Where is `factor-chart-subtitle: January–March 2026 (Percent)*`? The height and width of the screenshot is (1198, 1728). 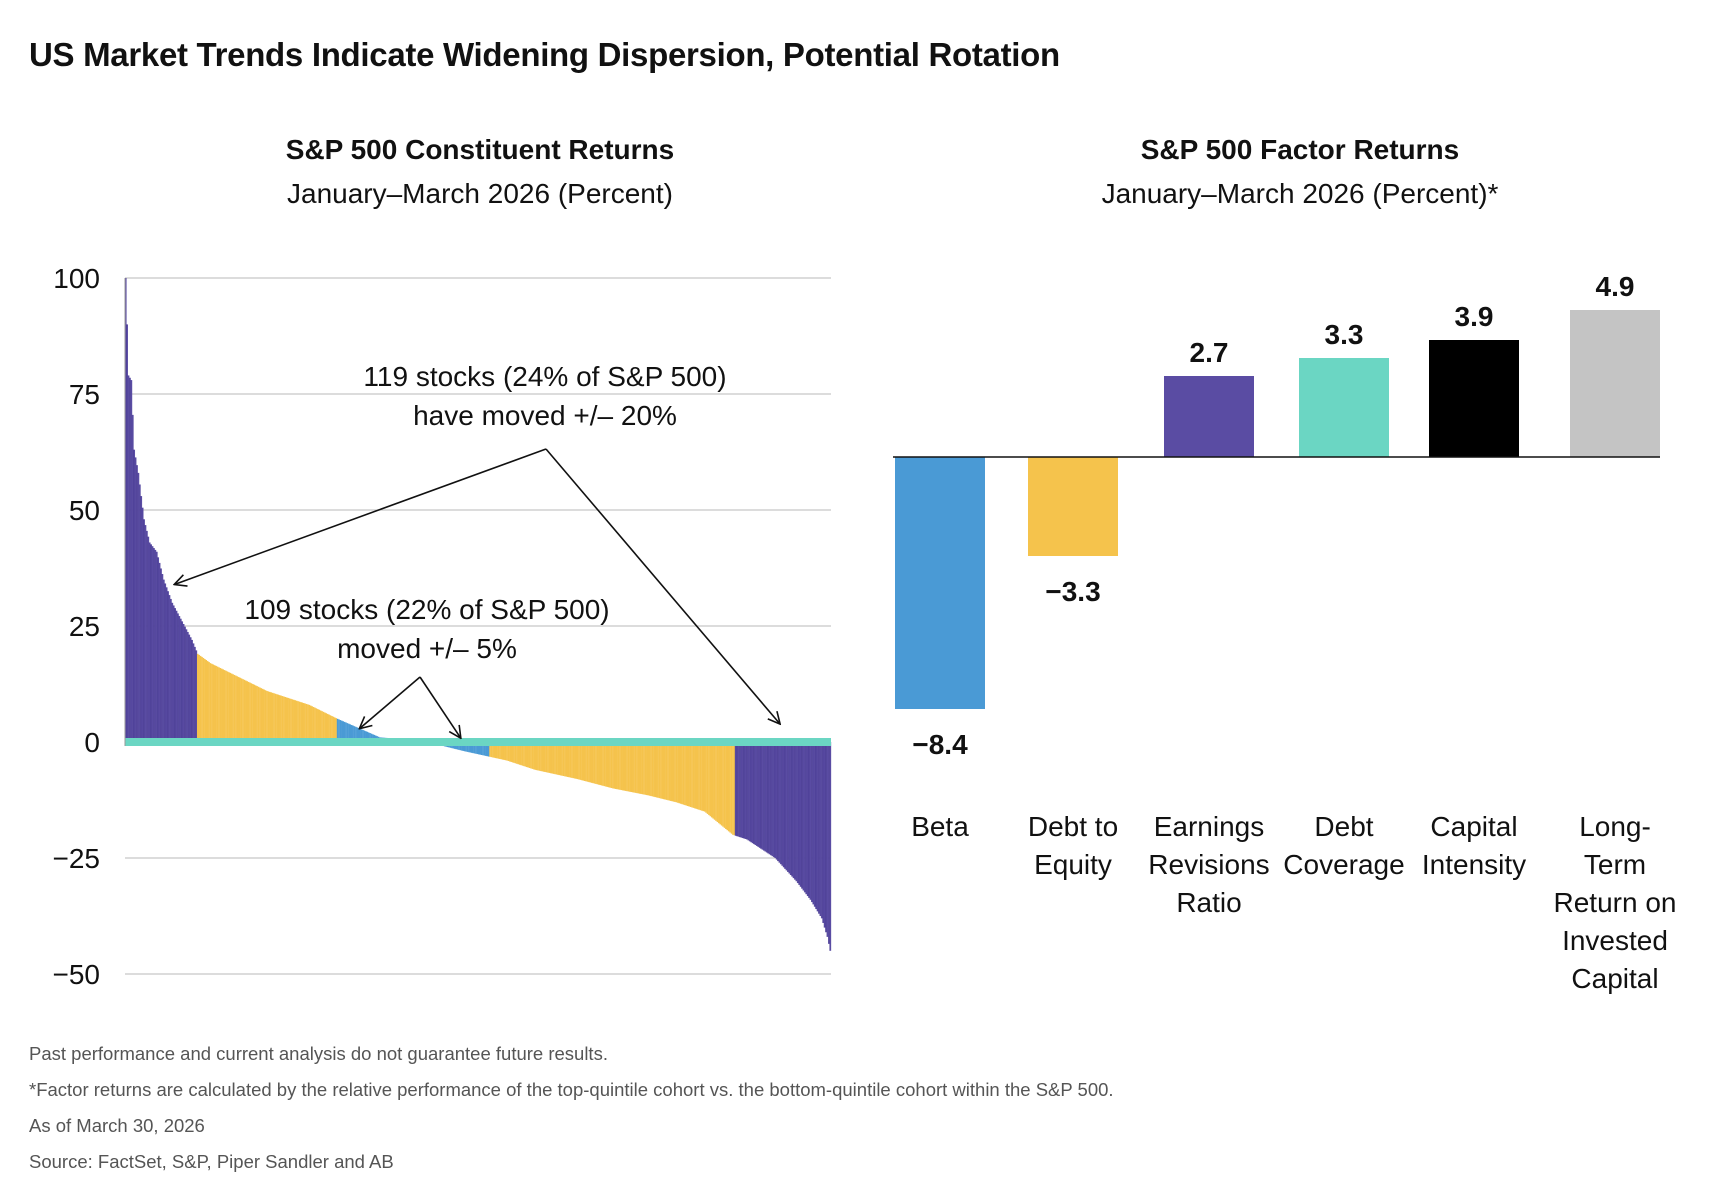
factor-chart-subtitle: January–March 2026 (Percent)* is located at coordinates (1300, 193).